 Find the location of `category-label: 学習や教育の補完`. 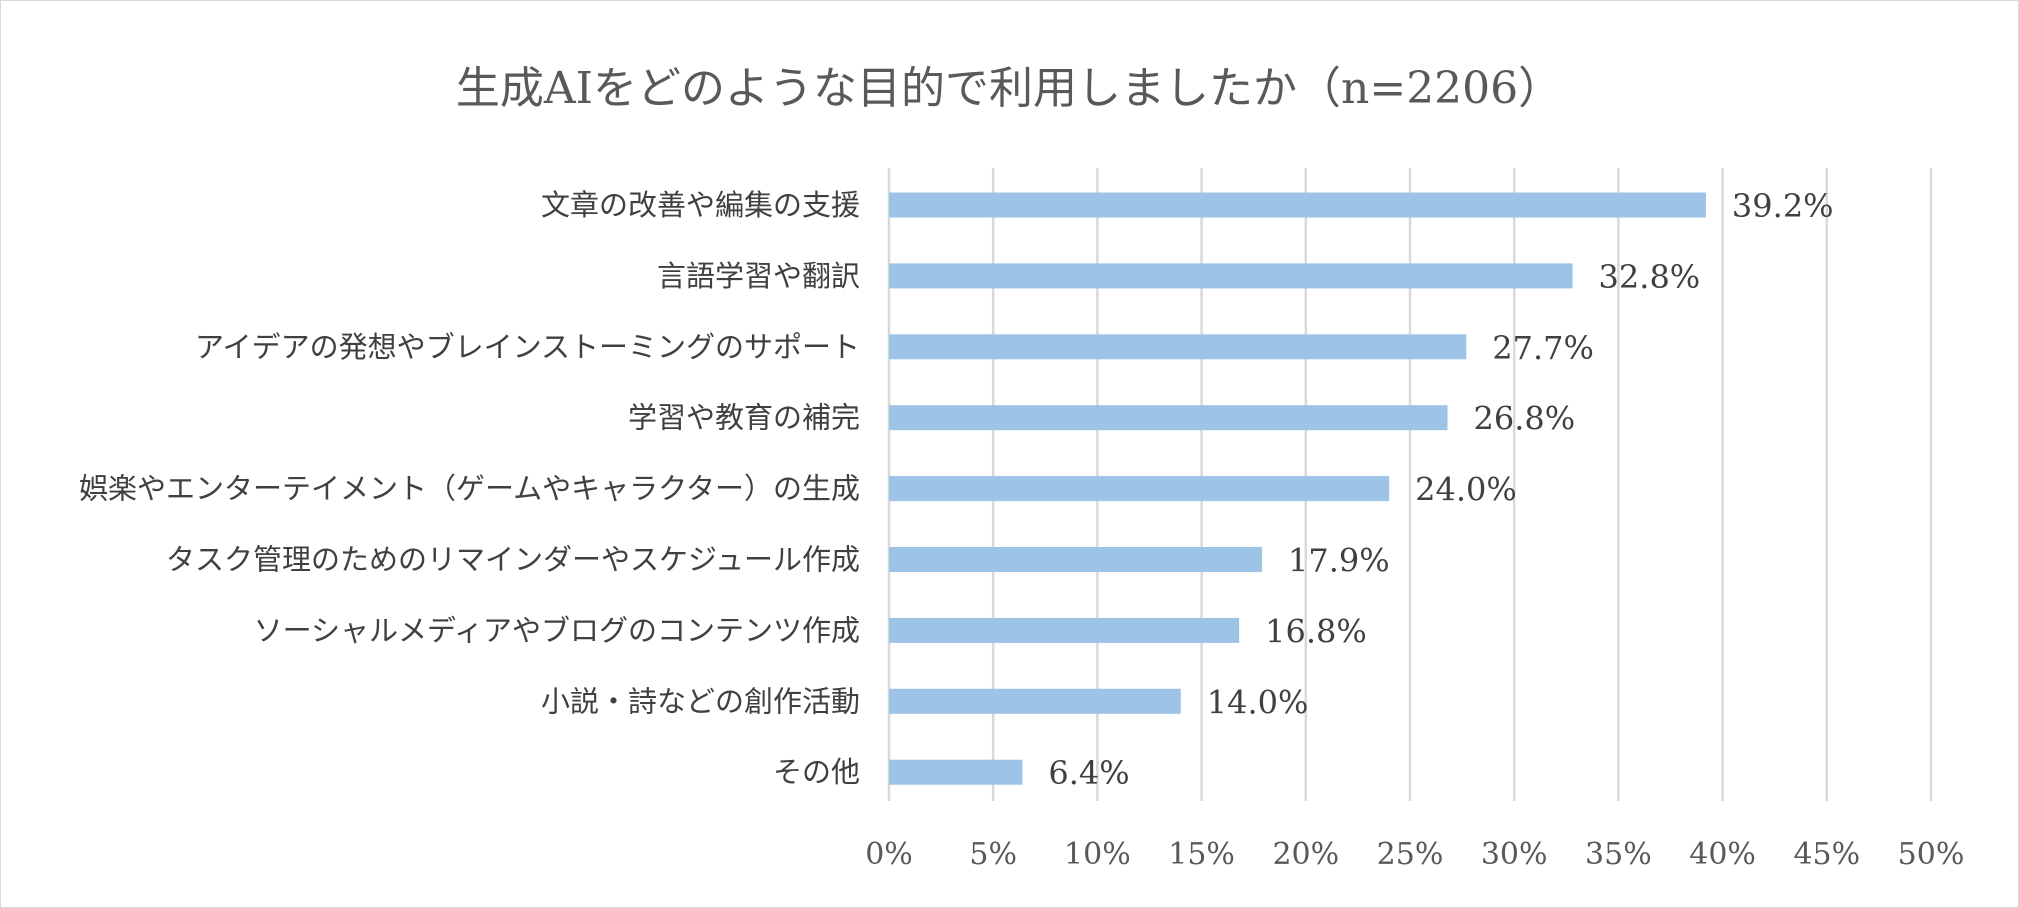

category-label: 学習や教育の補完 is located at coordinates (744, 418).